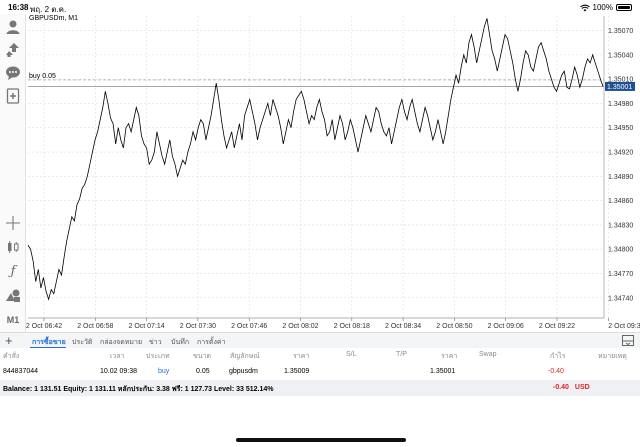  I want to click on chart-symbol-label: GBPUSDm, M1, so click(54, 18).